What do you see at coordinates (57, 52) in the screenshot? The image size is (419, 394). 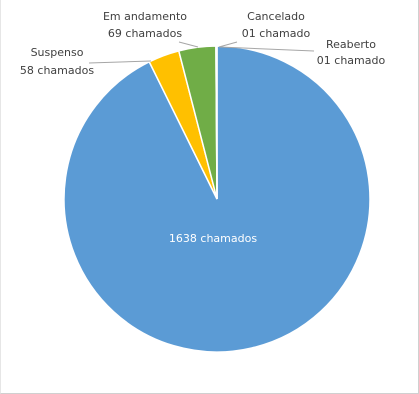 I see `slice-label-suspenso-name: Suspenso` at bounding box center [57, 52].